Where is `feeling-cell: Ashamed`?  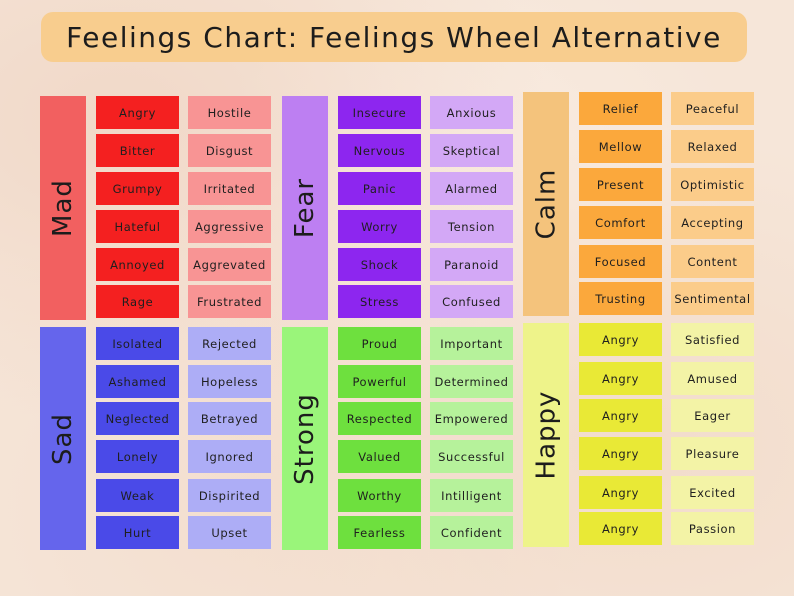 feeling-cell: Ashamed is located at coordinates (137, 381).